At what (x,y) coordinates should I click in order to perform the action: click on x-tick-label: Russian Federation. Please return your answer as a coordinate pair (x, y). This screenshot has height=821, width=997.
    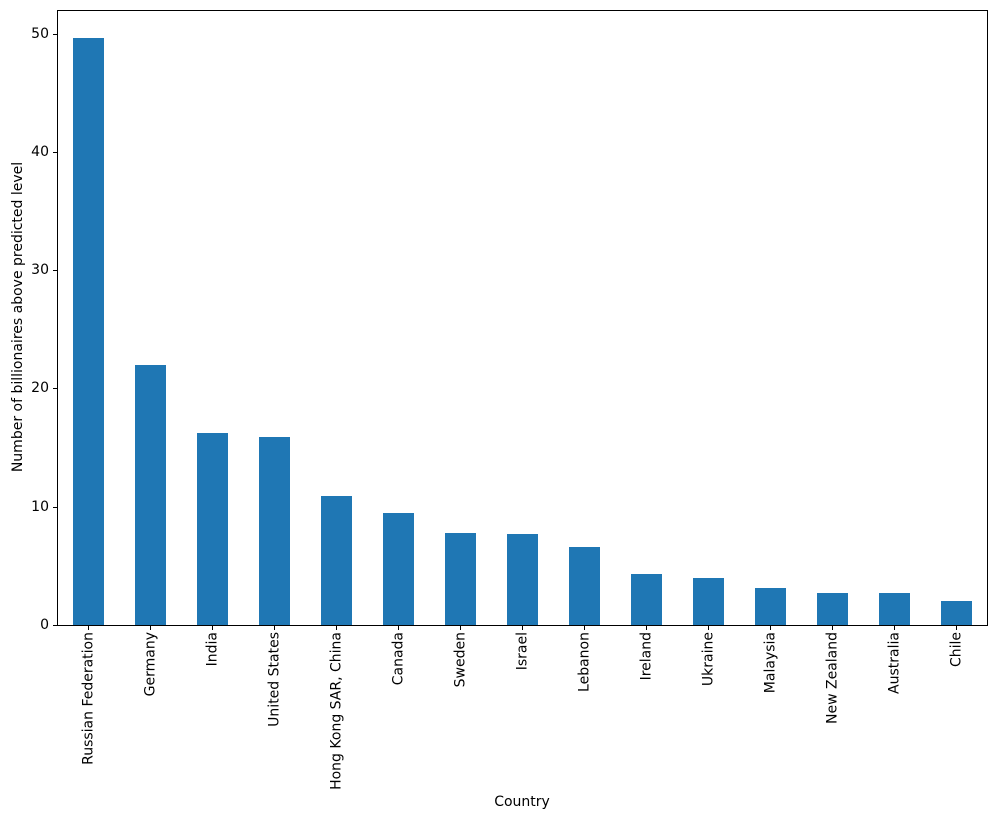
    Looking at the image, I should click on (89, 698).